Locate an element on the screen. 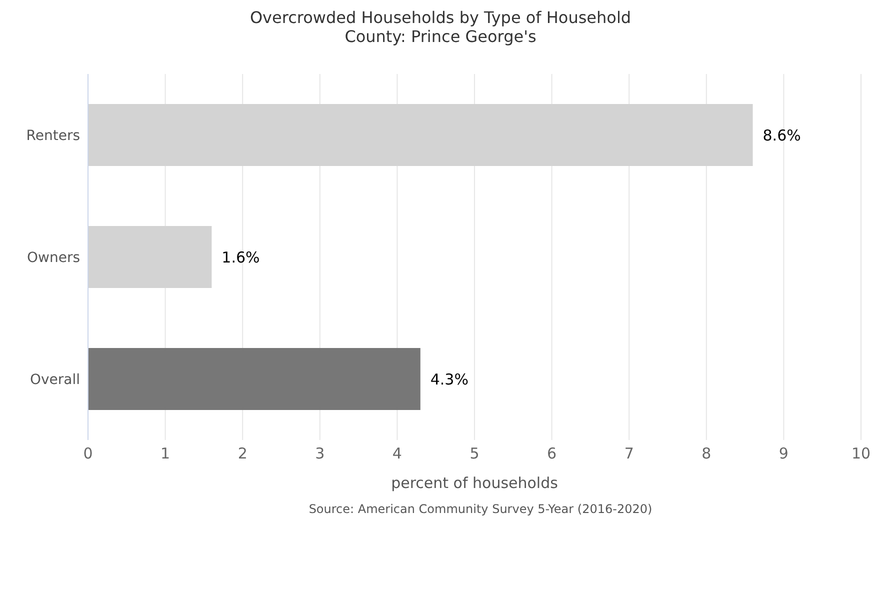 The height and width of the screenshot is (594, 881). x-tick-label: 4 is located at coordinates (397, 453).